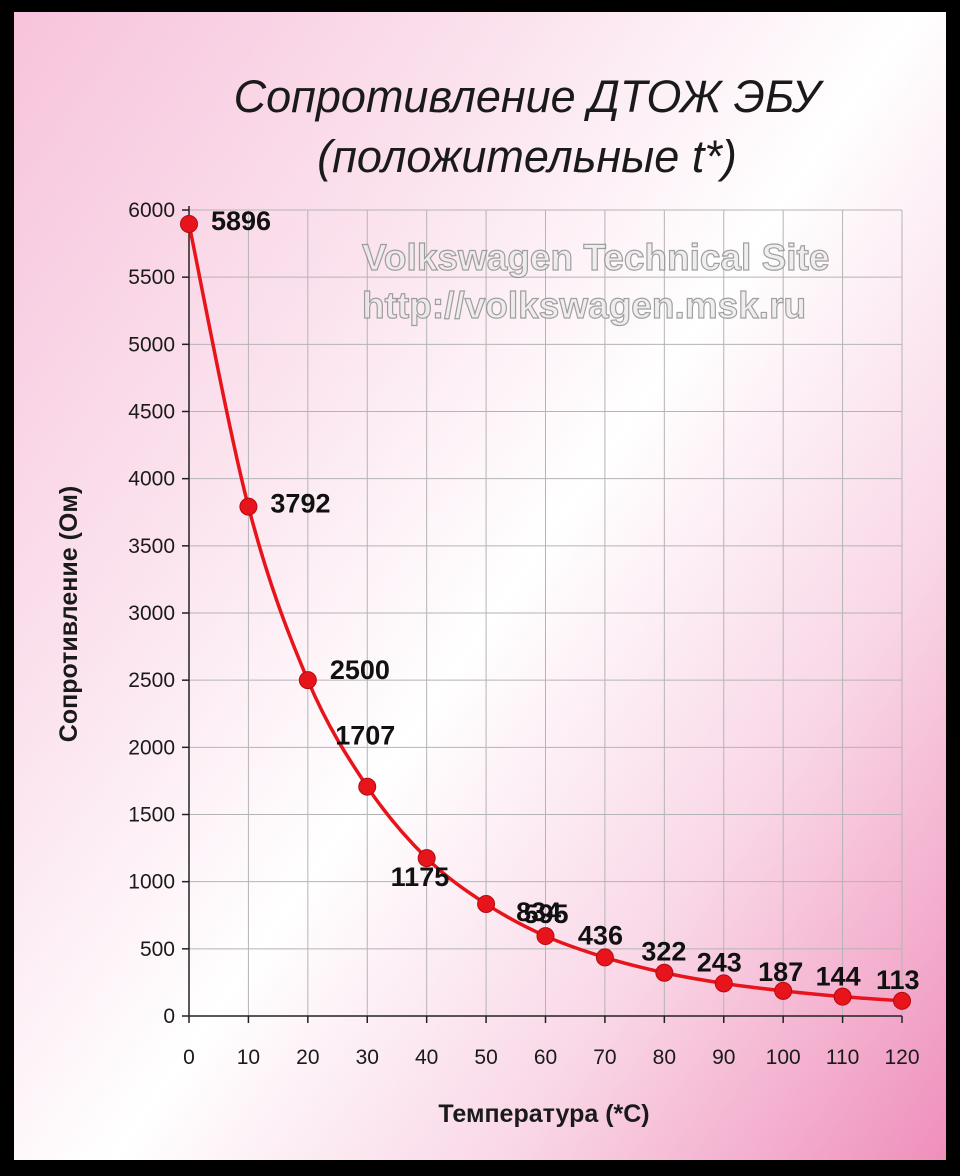 This screenshot has height=1176, width=960. Describe the element at coordinates (485, 1057) in the screenshot. I see `x-tick-label: 50` at that location.